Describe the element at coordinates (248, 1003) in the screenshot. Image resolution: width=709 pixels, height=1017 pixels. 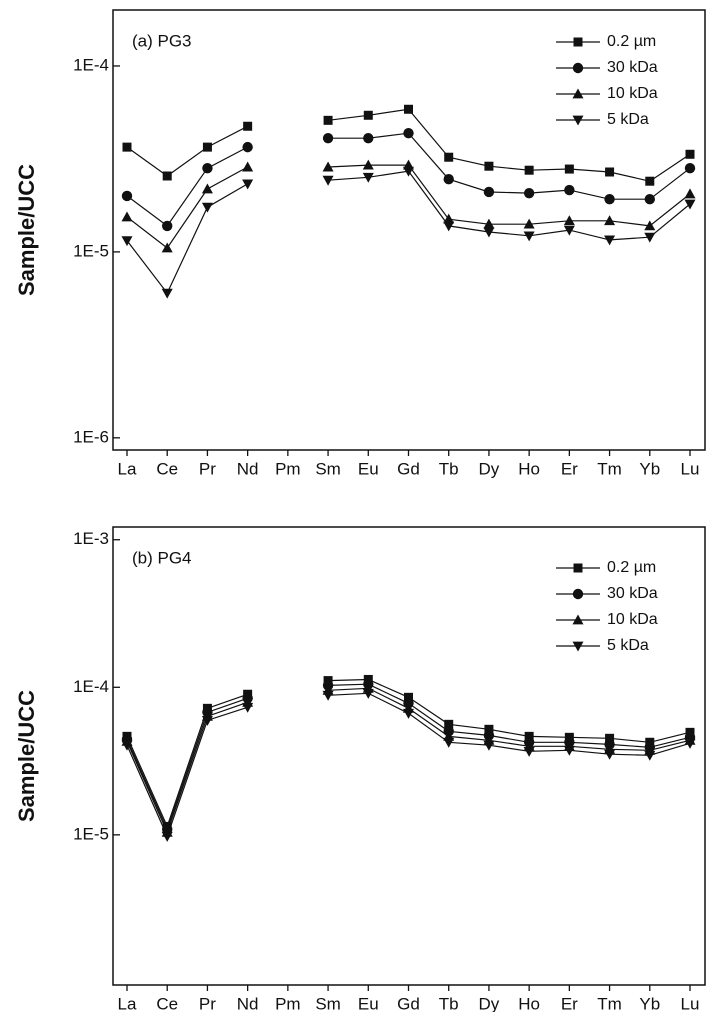
I see `x-tick-label: Nd` at that location.